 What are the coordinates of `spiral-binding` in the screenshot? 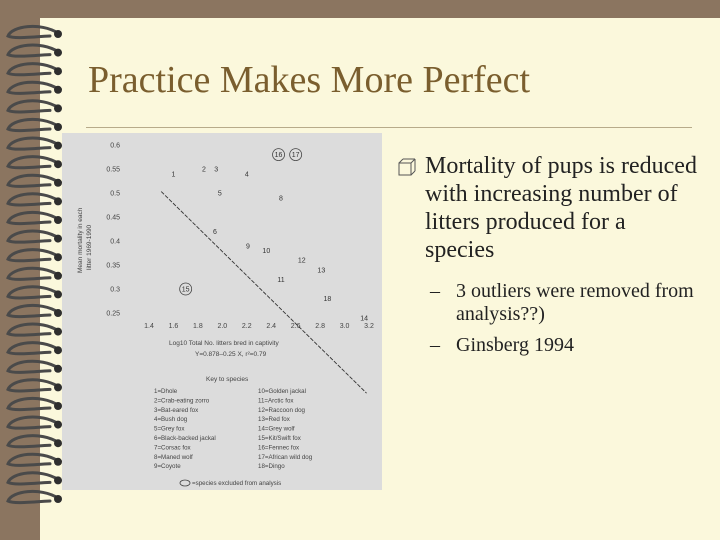 It's located at (34, 264).